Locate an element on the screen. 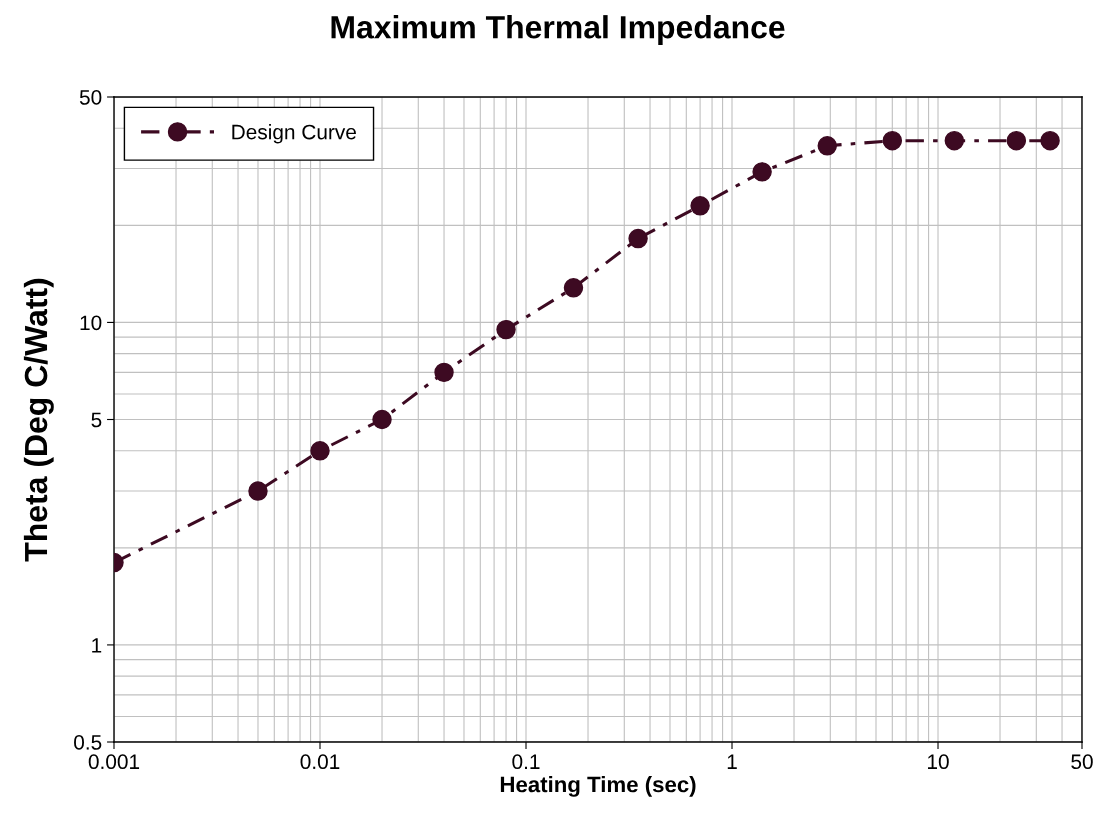 This screenshot has width=1115, height=830. x-tick-label: 0.1 is located at coordinates (526, 762).